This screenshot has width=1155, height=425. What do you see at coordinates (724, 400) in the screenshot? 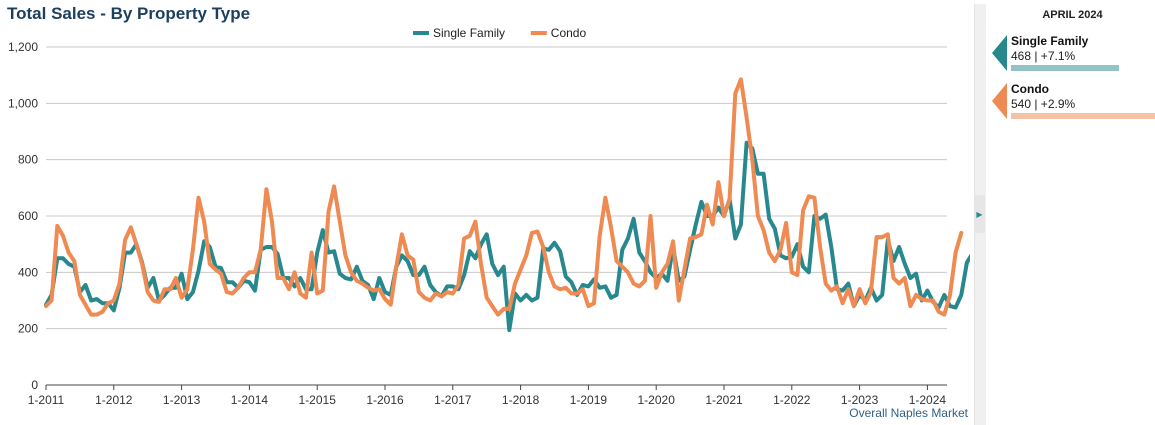
I see `x-tick-label: 1-2021` at bounding box center [724, 400].